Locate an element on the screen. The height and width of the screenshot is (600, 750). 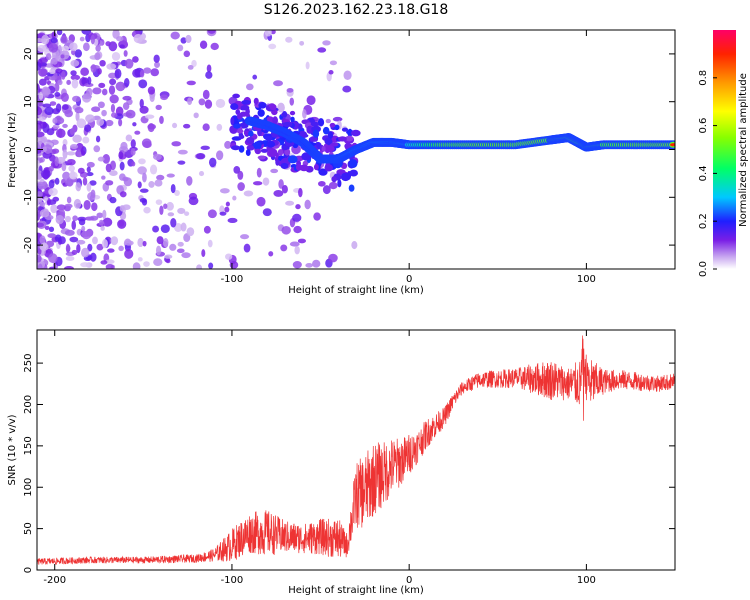
y-tick-label: 50 is located at coordinates (28, 528).